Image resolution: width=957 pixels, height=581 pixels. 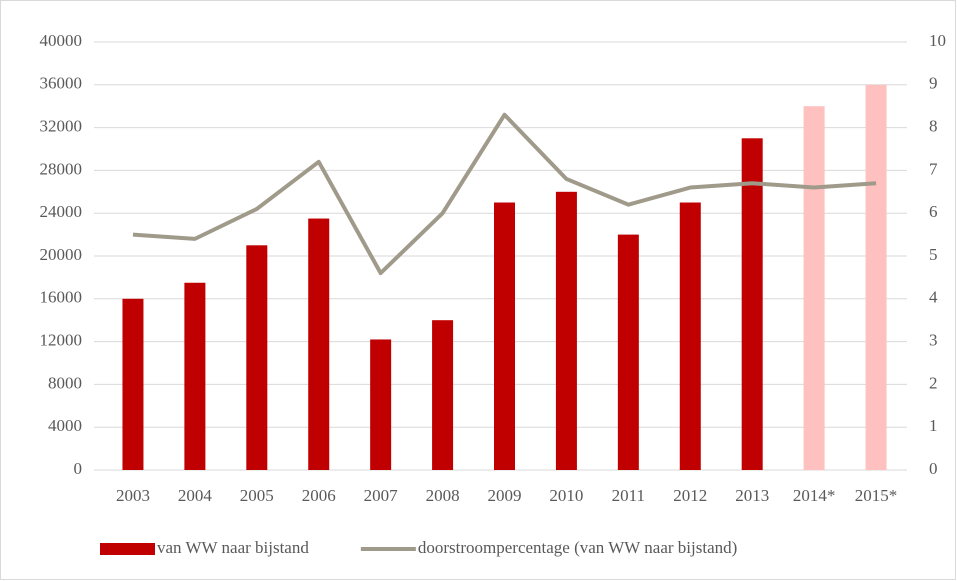 I want to click on y-tick-label: 8000, so click(x=65, y=382).